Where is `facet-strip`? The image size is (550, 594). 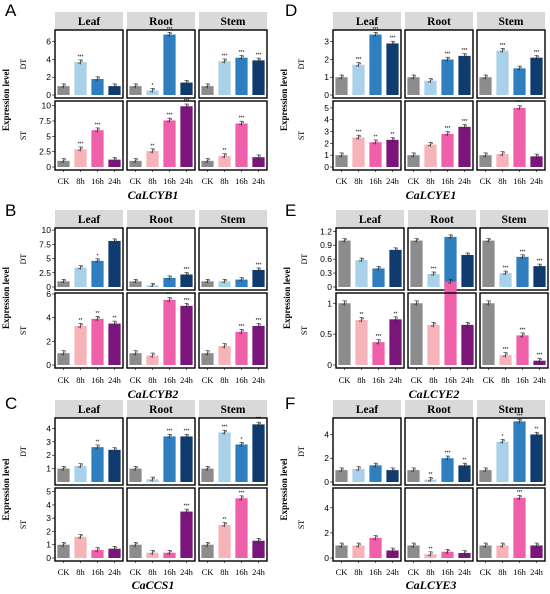
facet-strip is located at coordinates (233, 219).